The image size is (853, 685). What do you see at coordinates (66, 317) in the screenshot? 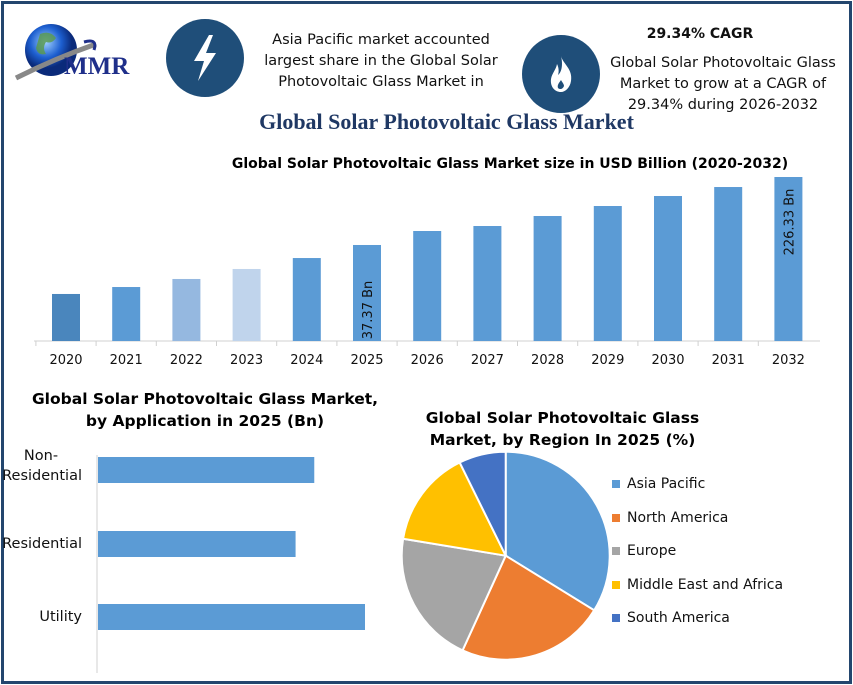
I see `bar-2020` at bounding box center [66, 317].